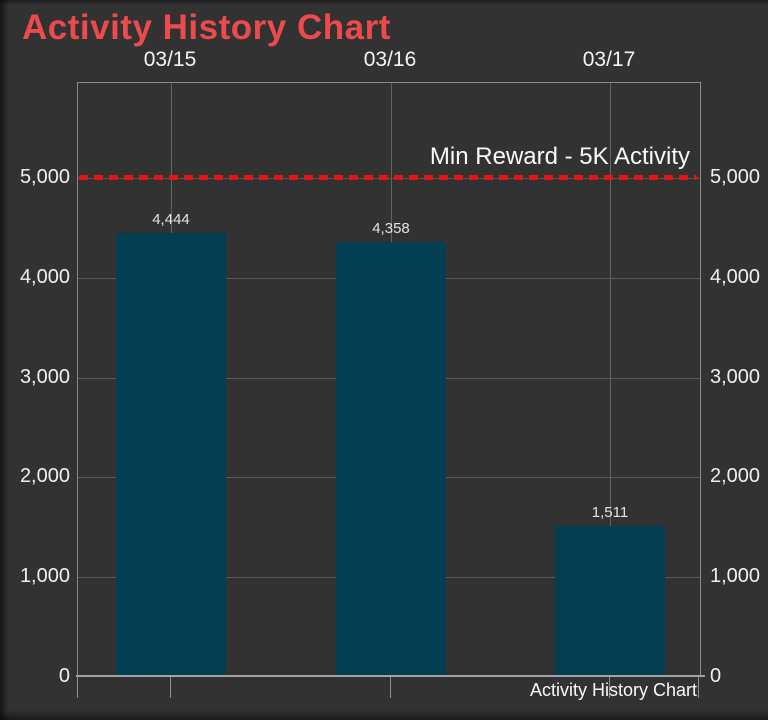  I want to click on y-axis-right-label-0: 0, so click(716, 676).